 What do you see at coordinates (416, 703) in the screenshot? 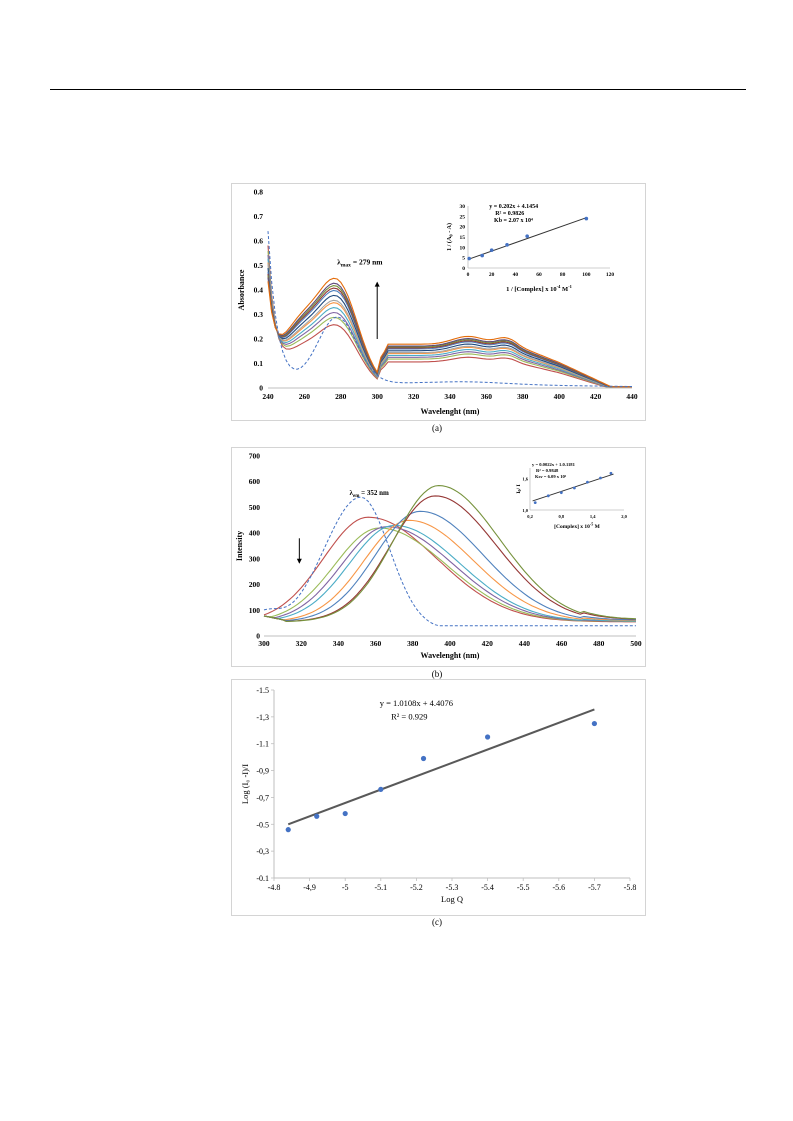
I see `fit-equation: y = 1.0108x + 4.4076` at bounding box center [416, 703].